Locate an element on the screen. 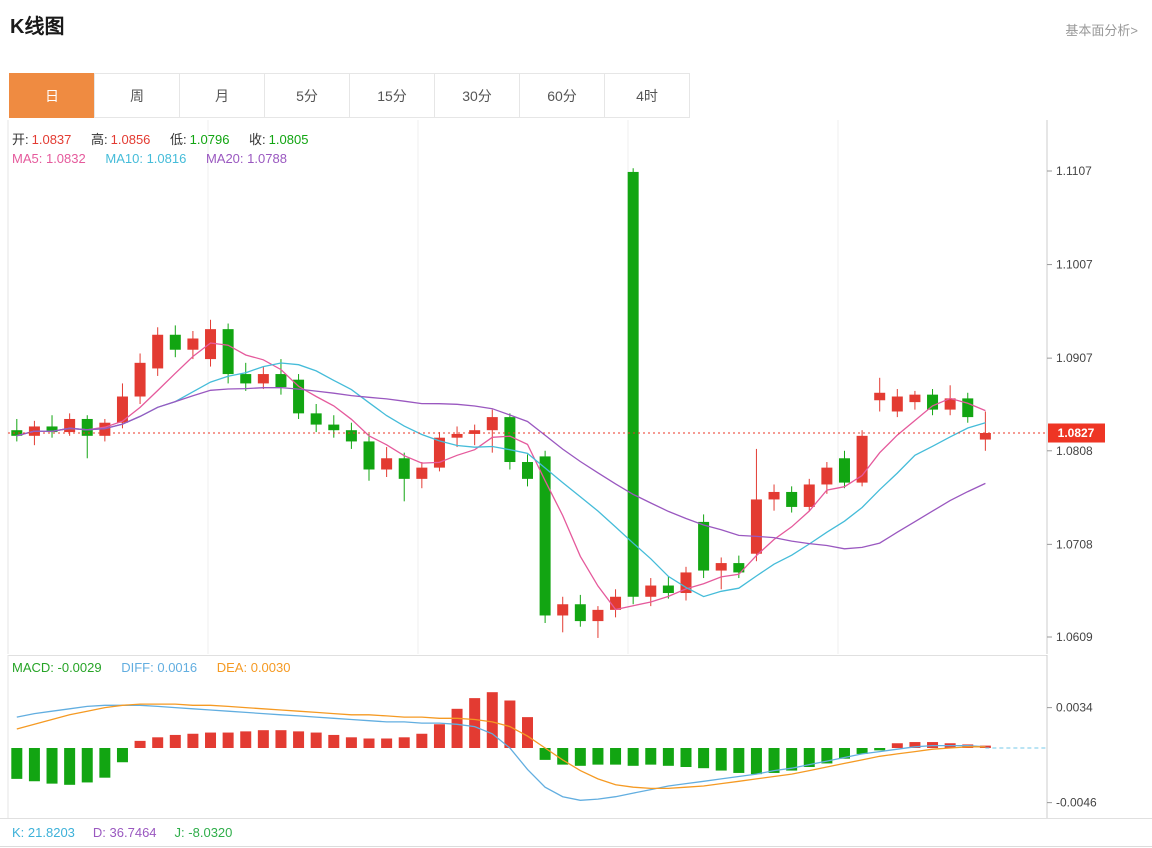 The height and width of the screenshot is (848, 1152). macd-axis: 0.0034 -0.0046 is located at coordinates (1072, 755).